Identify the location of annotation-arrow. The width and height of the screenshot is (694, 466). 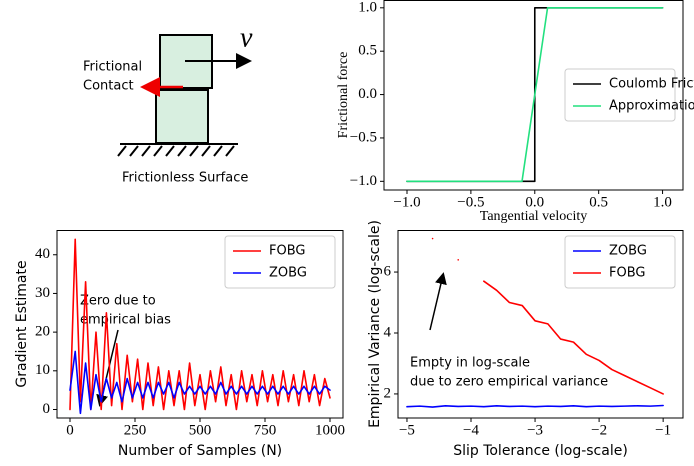
(438, 301).